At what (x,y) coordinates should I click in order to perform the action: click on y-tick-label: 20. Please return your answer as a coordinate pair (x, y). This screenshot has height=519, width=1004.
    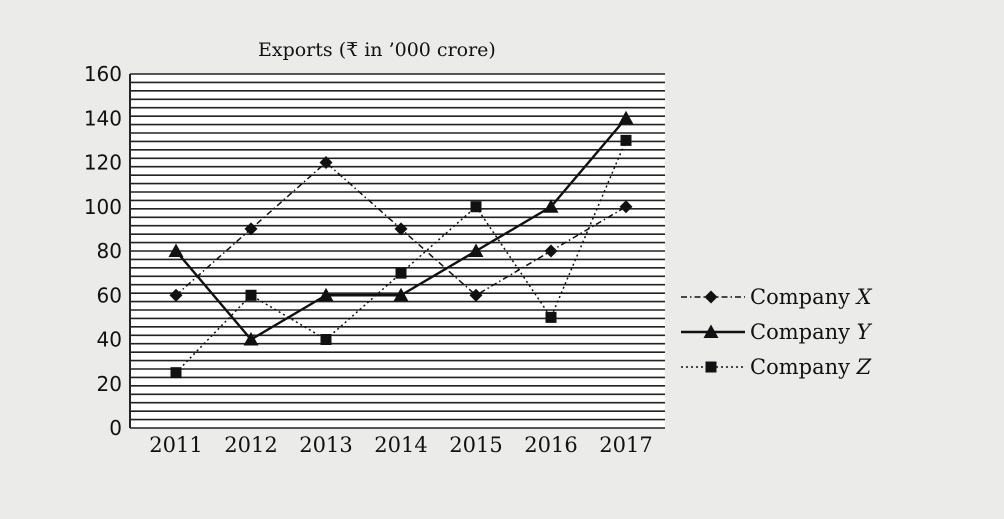
    Looking at the image, I should click on (109, 384).